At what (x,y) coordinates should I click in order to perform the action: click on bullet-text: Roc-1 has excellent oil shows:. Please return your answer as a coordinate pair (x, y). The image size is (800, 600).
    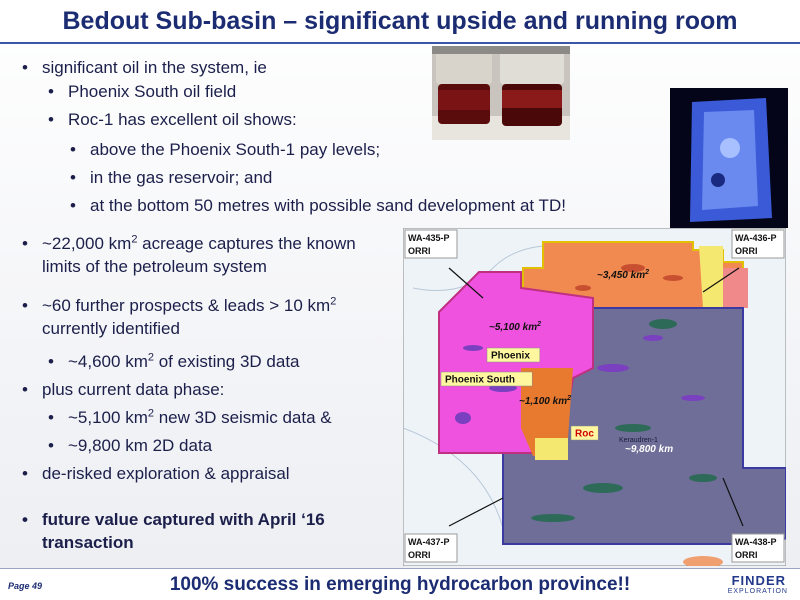
    Looking at the image, I should click on (182, 119).